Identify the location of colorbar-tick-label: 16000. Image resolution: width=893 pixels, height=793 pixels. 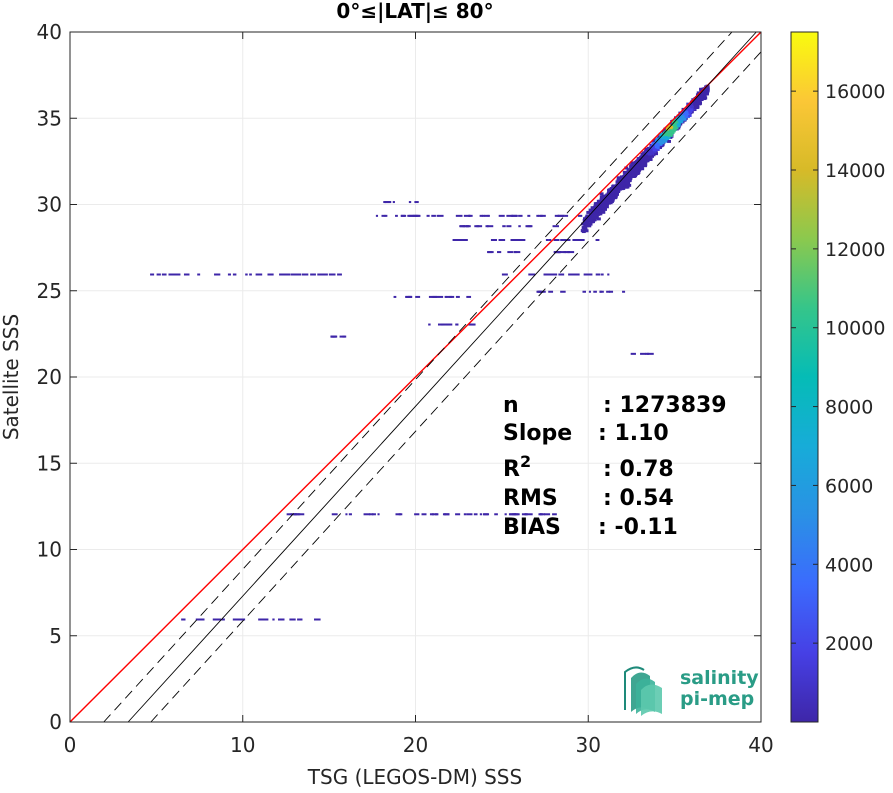
(855, 92).